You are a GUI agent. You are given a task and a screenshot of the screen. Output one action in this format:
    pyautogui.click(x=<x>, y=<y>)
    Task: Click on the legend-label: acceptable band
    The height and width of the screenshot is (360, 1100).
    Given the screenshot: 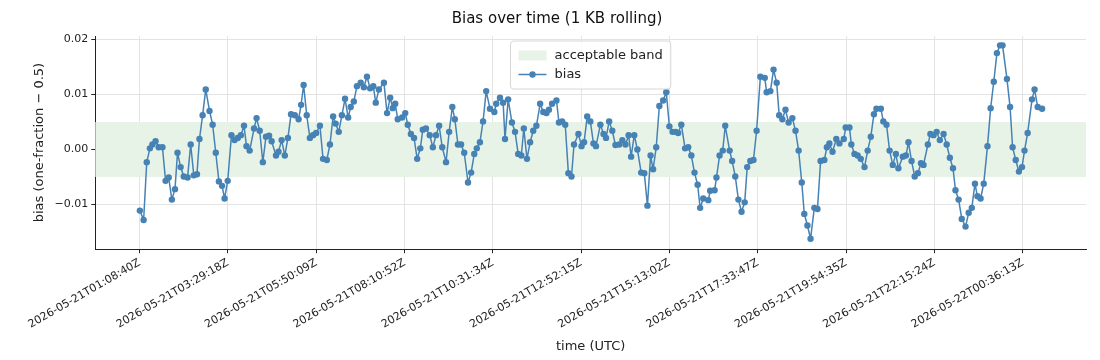 What is the action you would take?
    pyautogui.click(x=608, y=54)
    